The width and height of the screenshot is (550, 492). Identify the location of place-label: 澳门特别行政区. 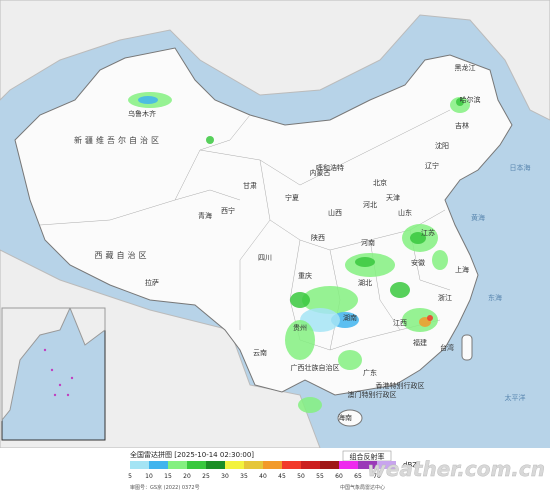
(372, 394).